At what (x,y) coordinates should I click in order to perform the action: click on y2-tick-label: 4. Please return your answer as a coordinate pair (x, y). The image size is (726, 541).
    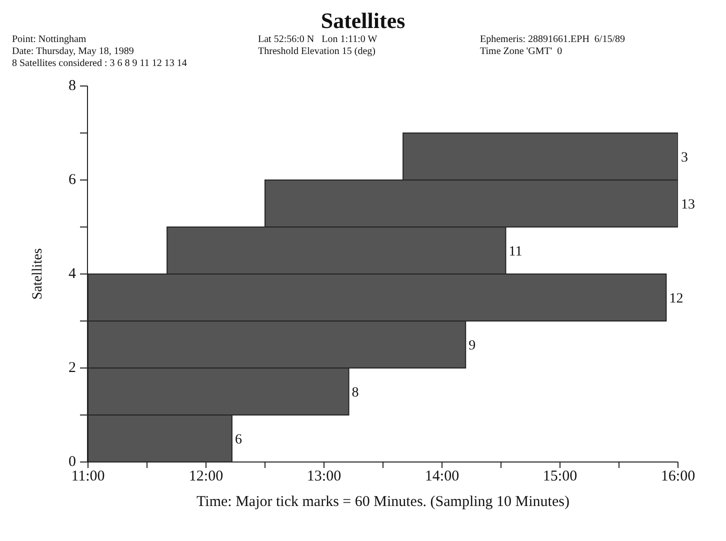
    Looking at the image, I should click on (72, 274).